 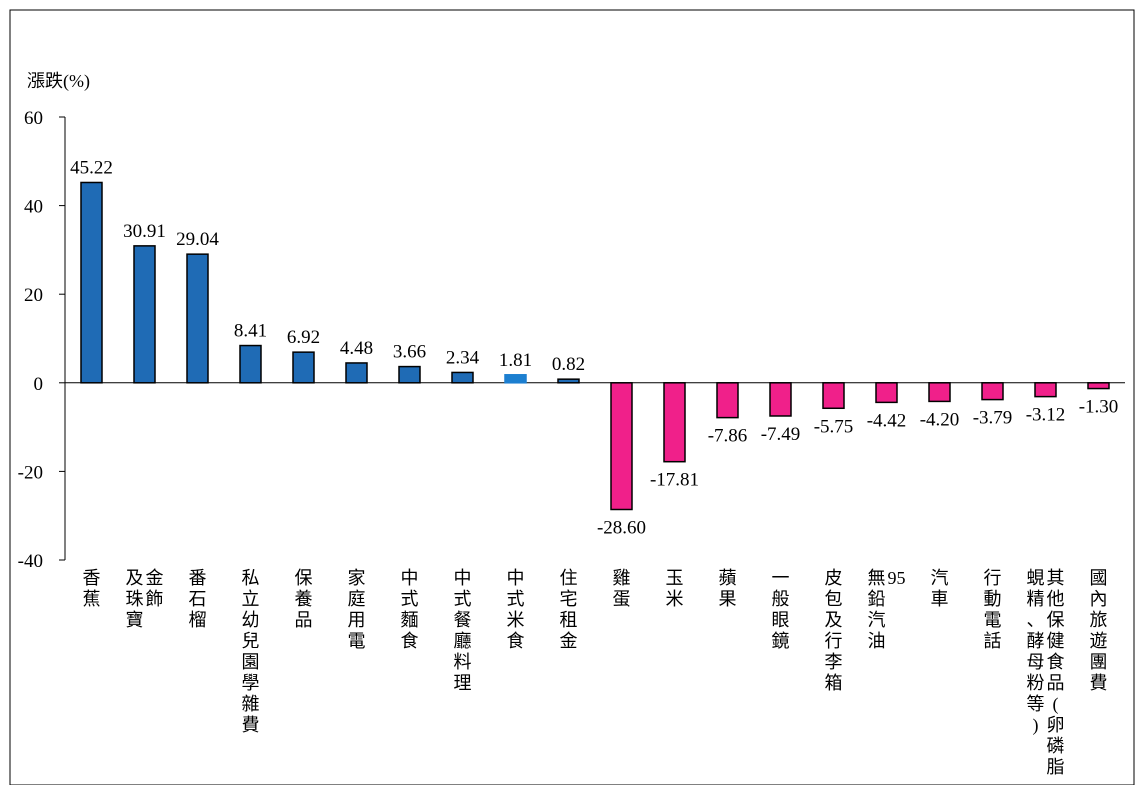 What do you see at coordinates (728, 436) in the screenshot?
I see `value-label: -7.86` at bounding box center [728, 436].